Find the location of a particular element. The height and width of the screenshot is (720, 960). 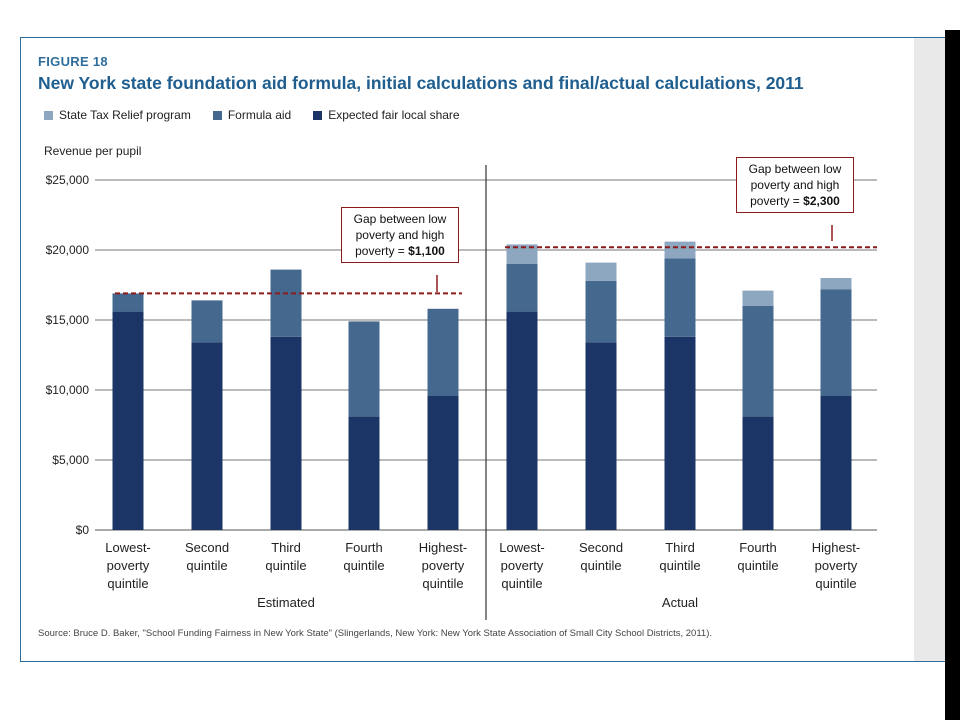

legend-item-formula-aid: Formula aid is located at coordinates (252, 115).